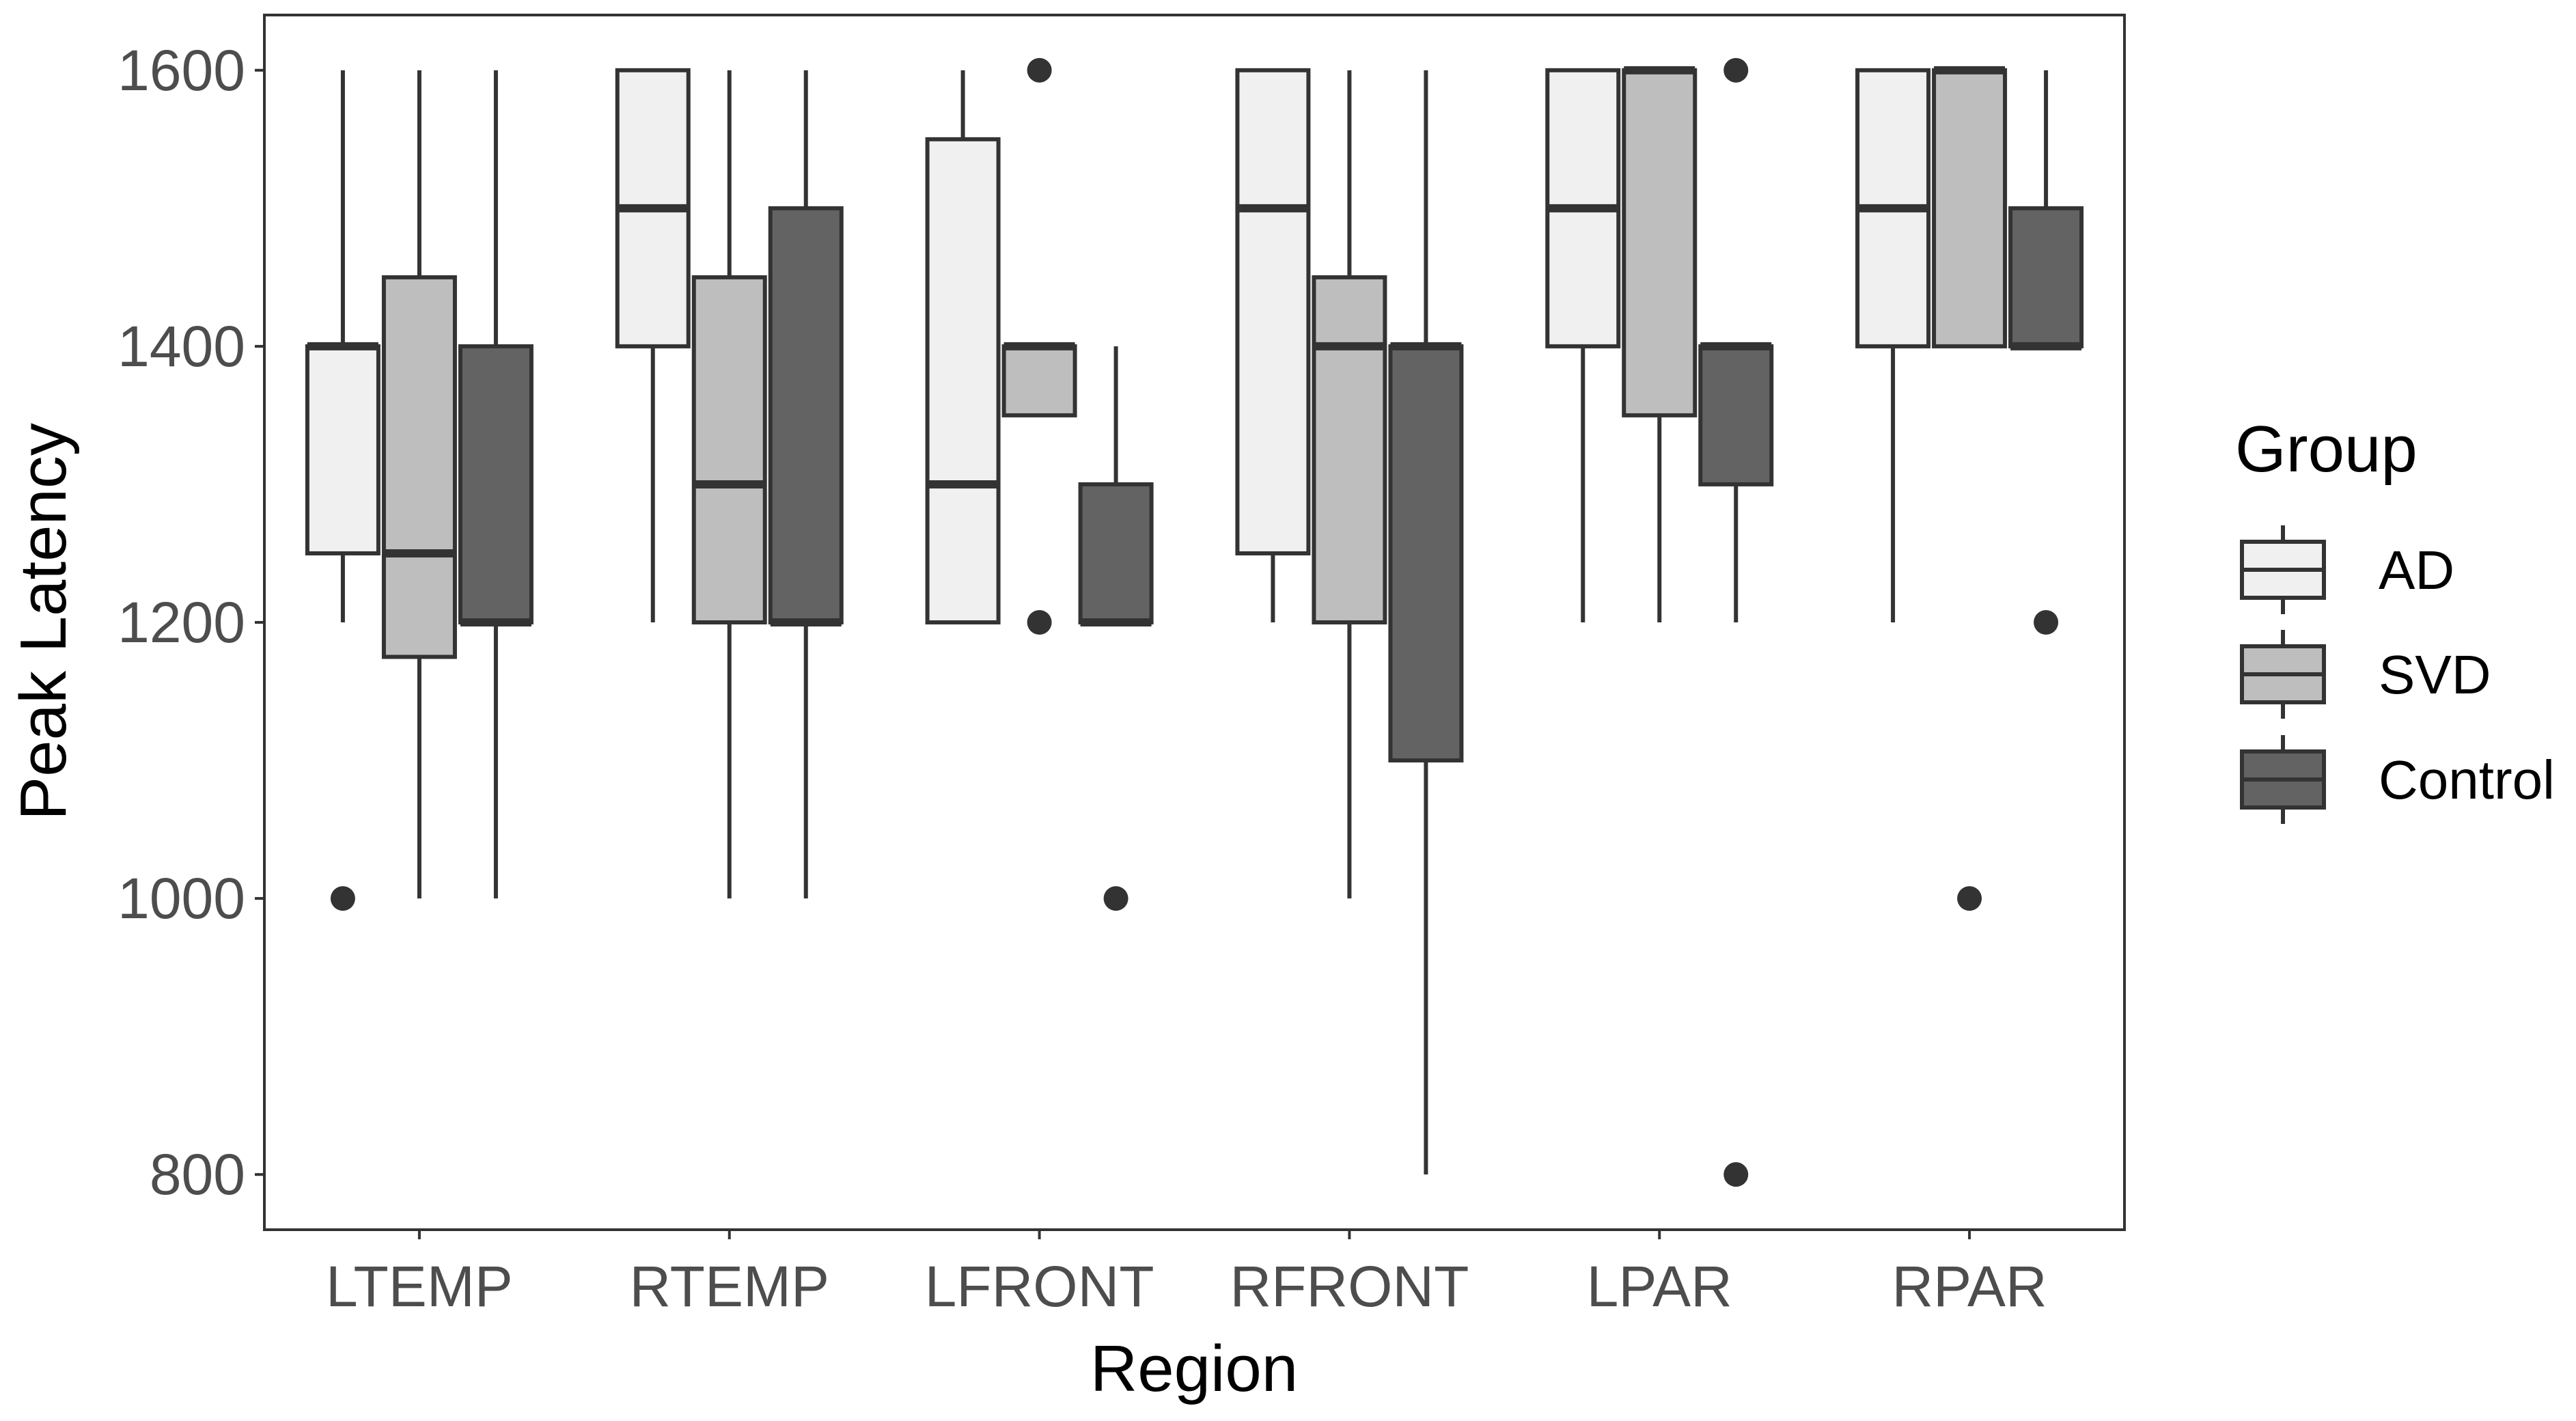 The image size is (2576, 1421). Describe the element at coordinates (1736, 622) in the screenshot. I see `box-control-lpar` at that location.